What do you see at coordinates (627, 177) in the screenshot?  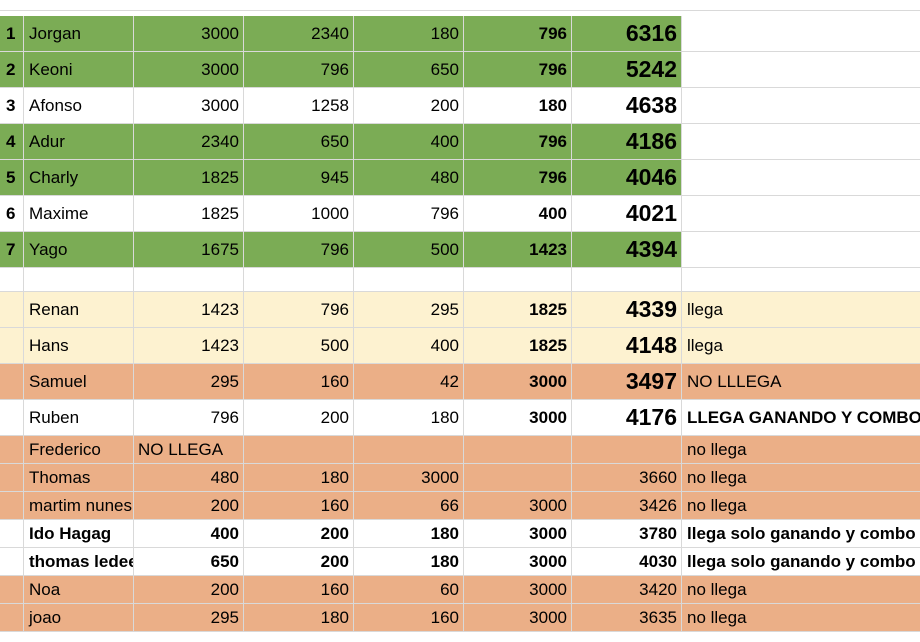 I see `cell-total: 4046` at bounding box center [627, 177].